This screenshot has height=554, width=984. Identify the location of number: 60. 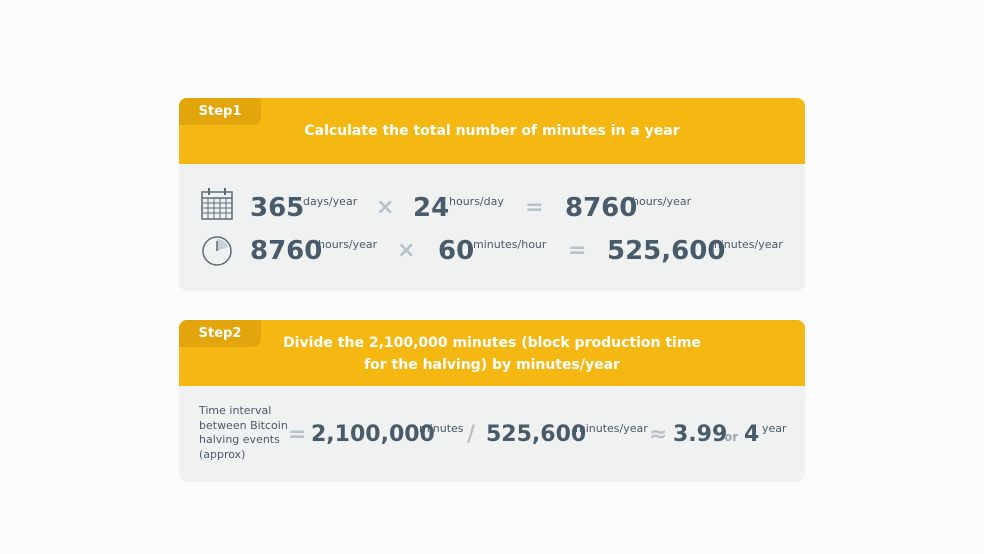
(456, 251).